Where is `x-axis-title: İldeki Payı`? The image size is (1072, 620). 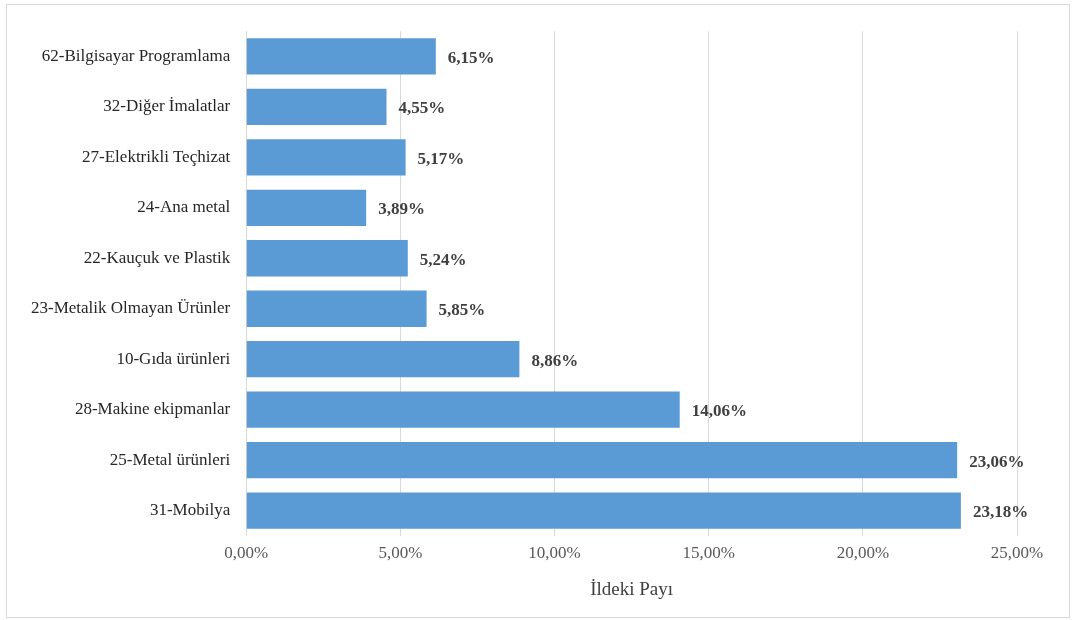 x-axis-title: İldeki Payı is located at coordinates (632, 588).